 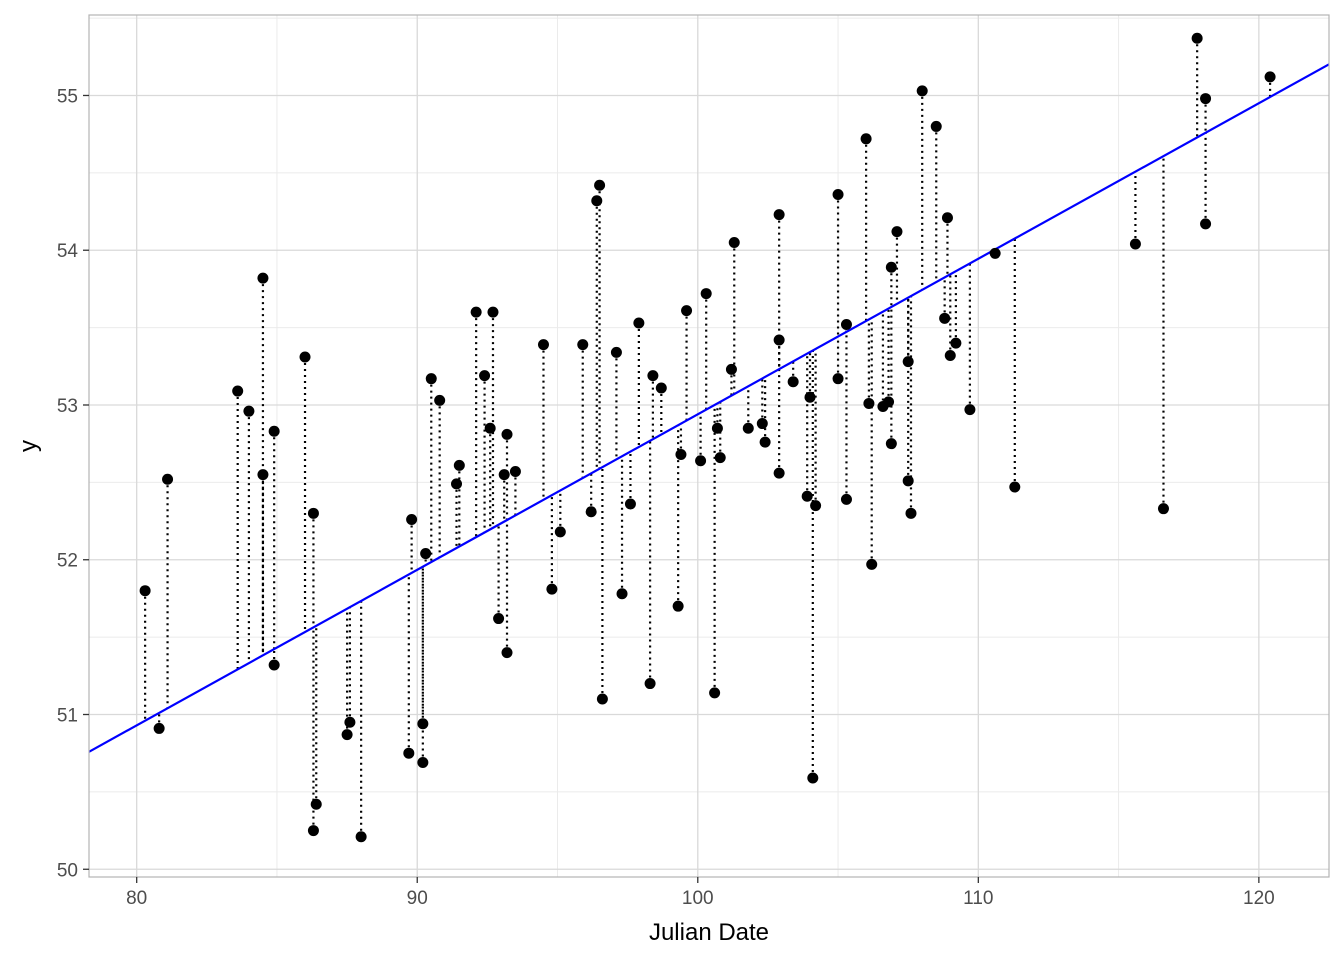 What do you see at coordinates (68, 251) in the screenshot?
I see `y-tick-label: 54` at bounding box center [68, 251].